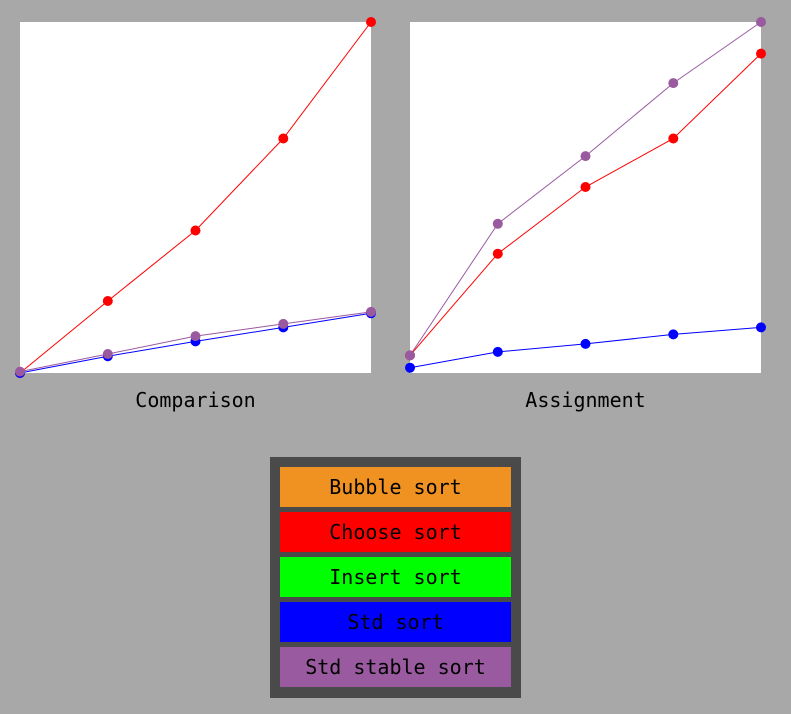 The height and width of the screenshot is (714, 791). Describe the element at coordinates (395, 667) in the screenshot. I see `std-stable-sort-button: Std stable sort` at that location.